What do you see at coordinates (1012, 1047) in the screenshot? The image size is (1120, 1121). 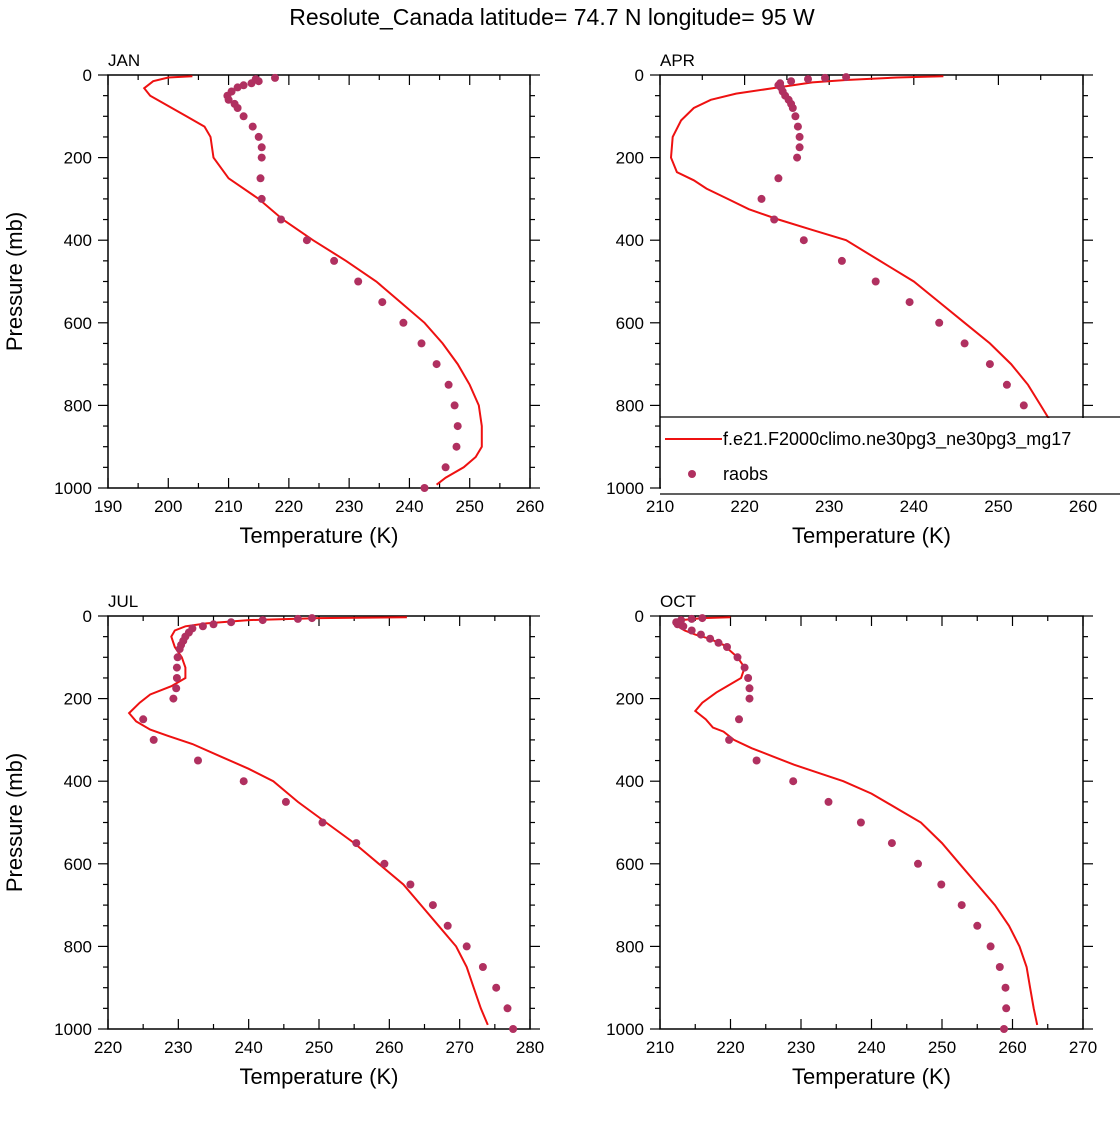 I see `oct-x-tick-label: 260` at bounding box center [1012, 1047].